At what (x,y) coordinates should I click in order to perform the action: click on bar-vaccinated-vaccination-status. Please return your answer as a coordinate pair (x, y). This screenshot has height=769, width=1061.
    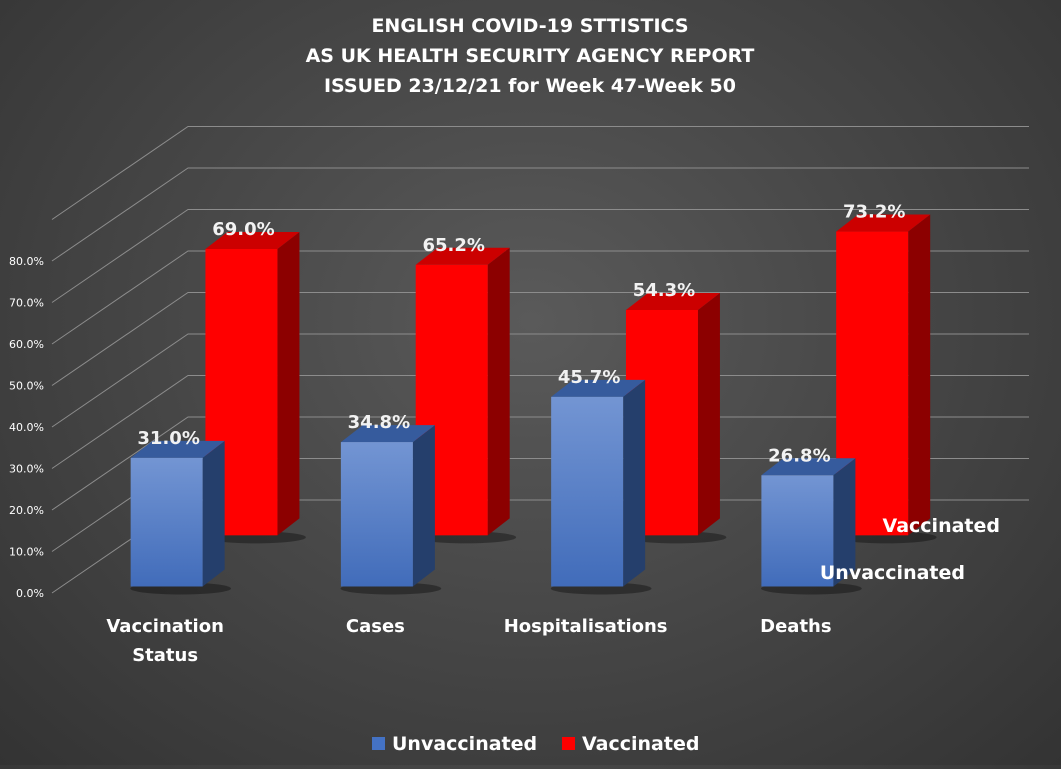
    Looking at the image, I should click on (255, 387).